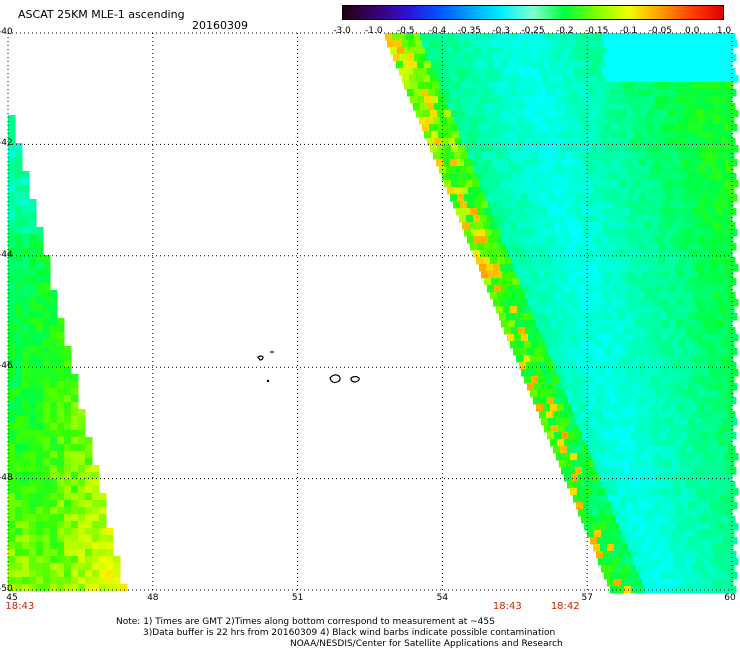 The width and height of the screenshot is (740, 650). Describe the element at coordinates (507, 606) in the screenshot. I see `pass-time-label: 18:43` at that location.